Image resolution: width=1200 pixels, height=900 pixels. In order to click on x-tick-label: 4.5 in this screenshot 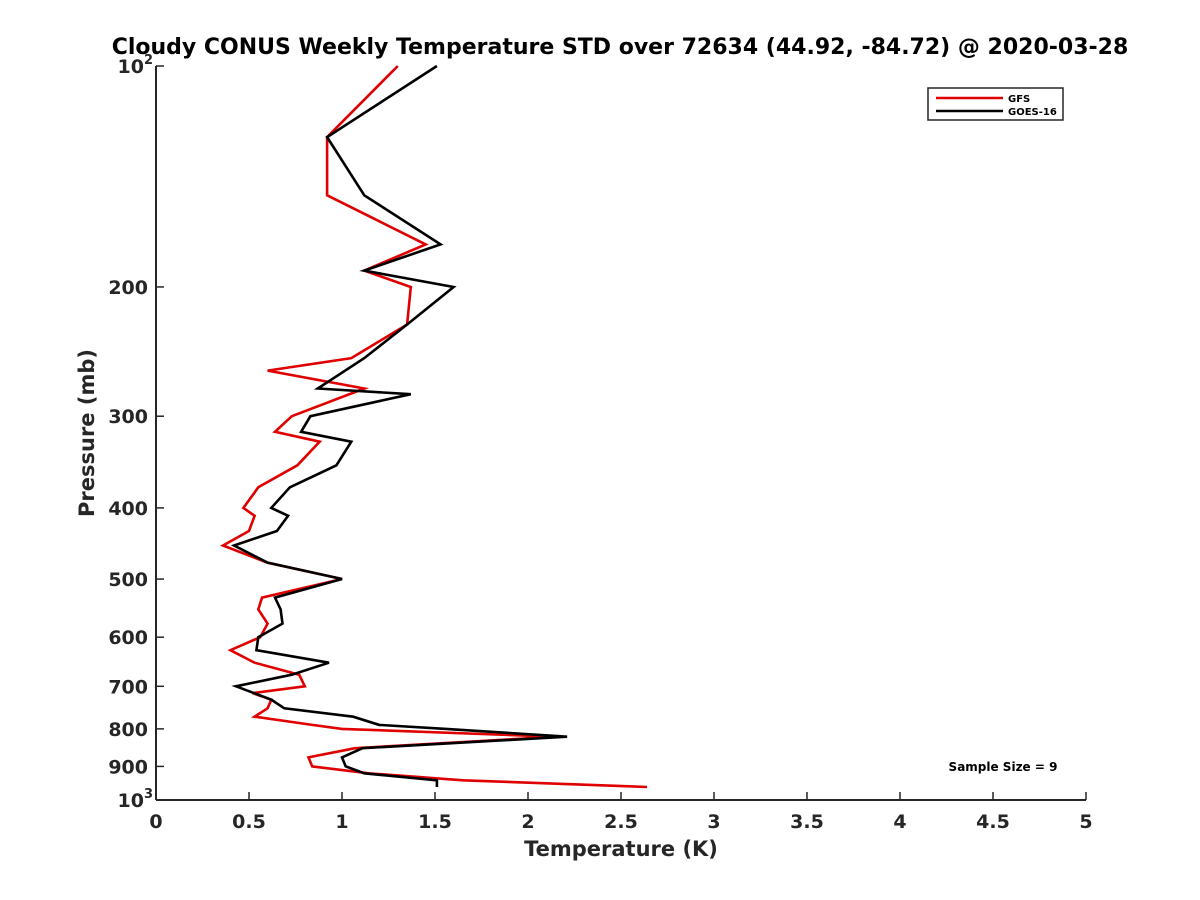, I will do `click(993, 822)`.